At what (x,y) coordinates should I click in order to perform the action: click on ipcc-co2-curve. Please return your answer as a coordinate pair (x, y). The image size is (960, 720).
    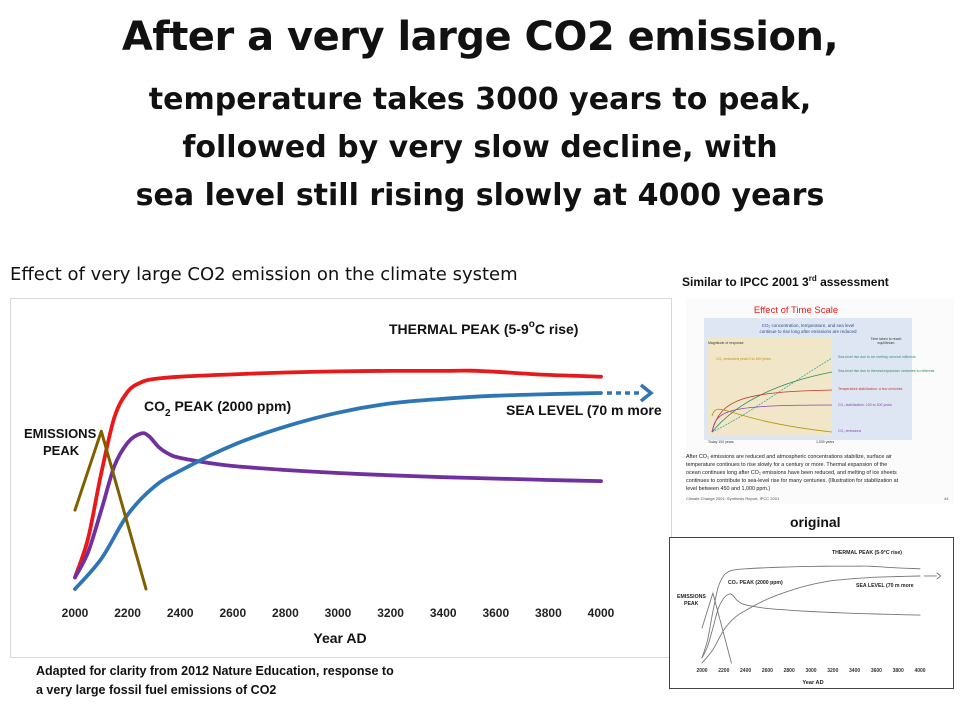
    Looking at the image, I should click on (772, 418).